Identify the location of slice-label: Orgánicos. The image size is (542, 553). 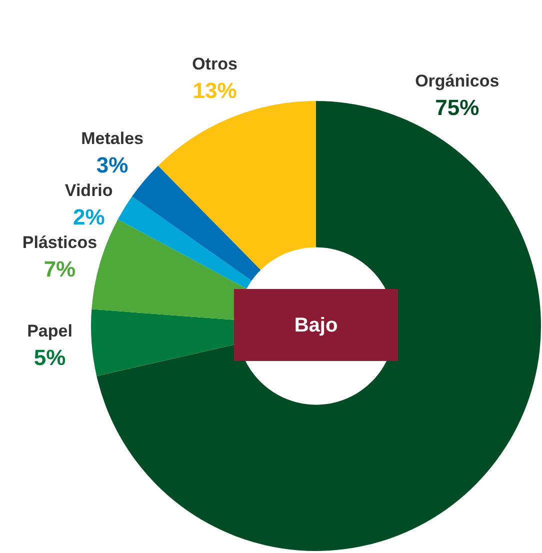
(457, 81).